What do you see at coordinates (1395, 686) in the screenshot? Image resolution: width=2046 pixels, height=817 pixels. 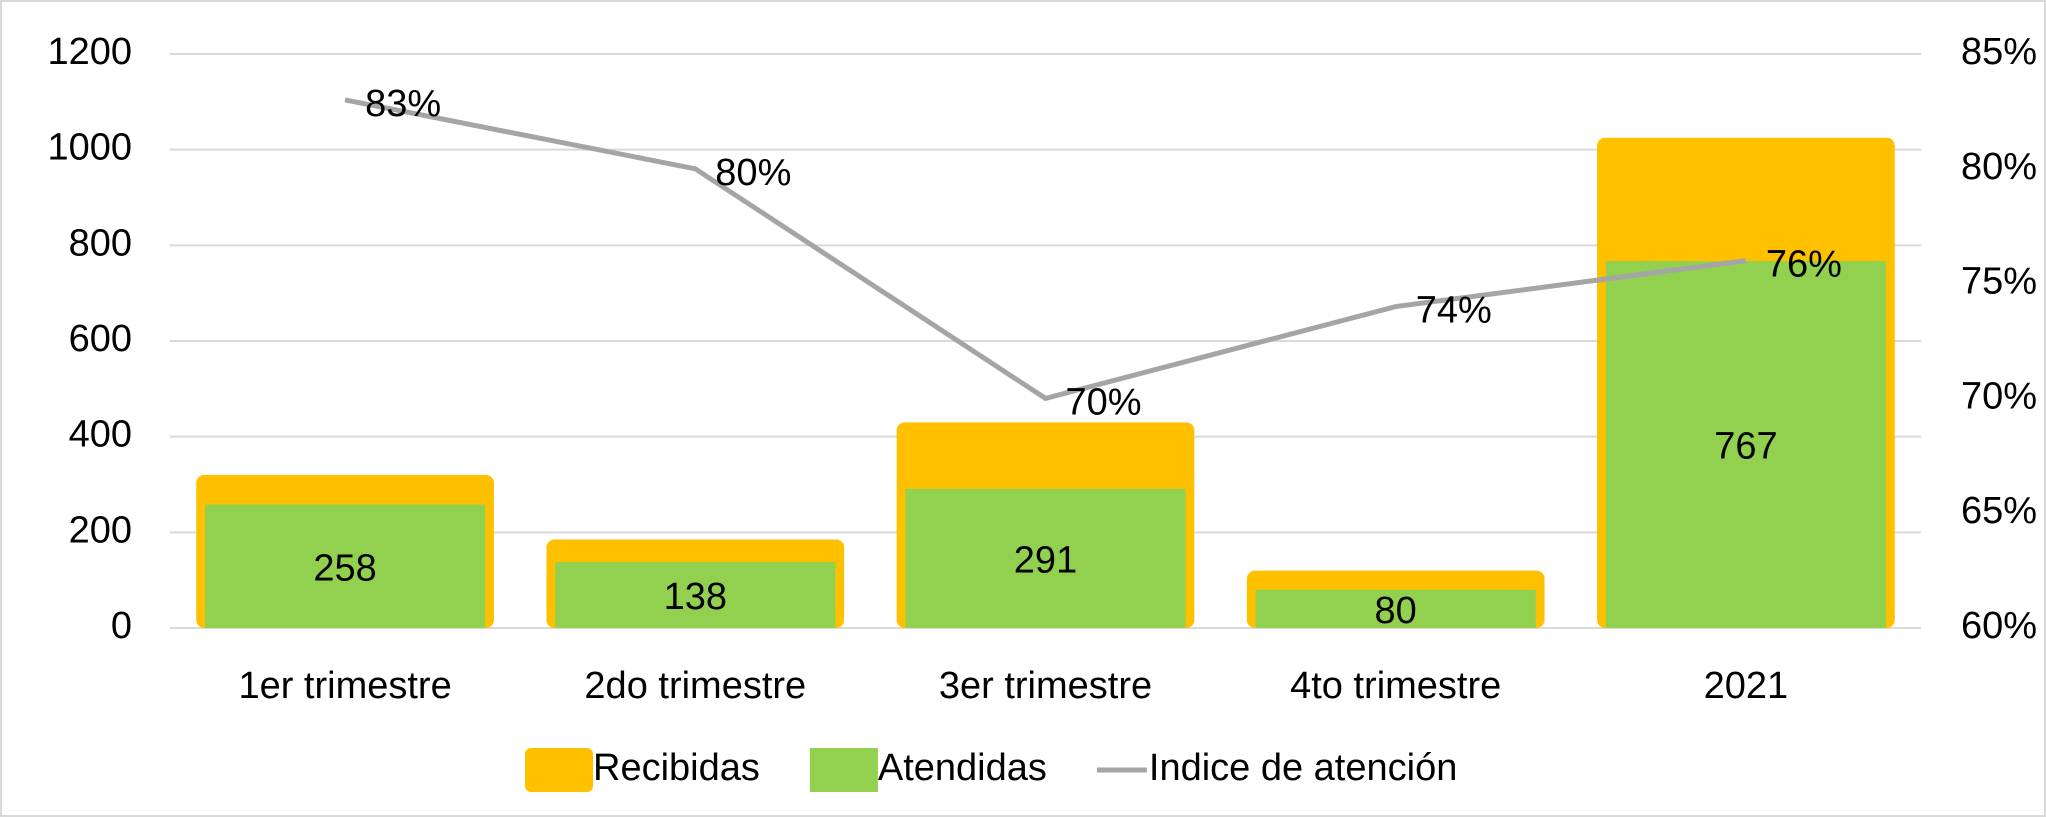 I see `x-tick-label: 4to trimestre` at bounding box center [1395, 686].